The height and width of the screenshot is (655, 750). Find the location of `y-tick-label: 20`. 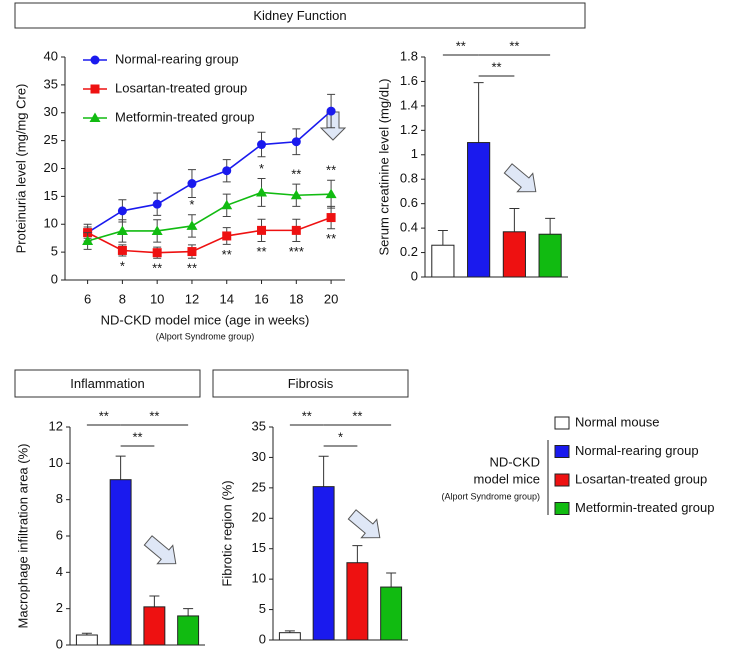

y-tick-label: 20 is located at coordinates (259, 517).